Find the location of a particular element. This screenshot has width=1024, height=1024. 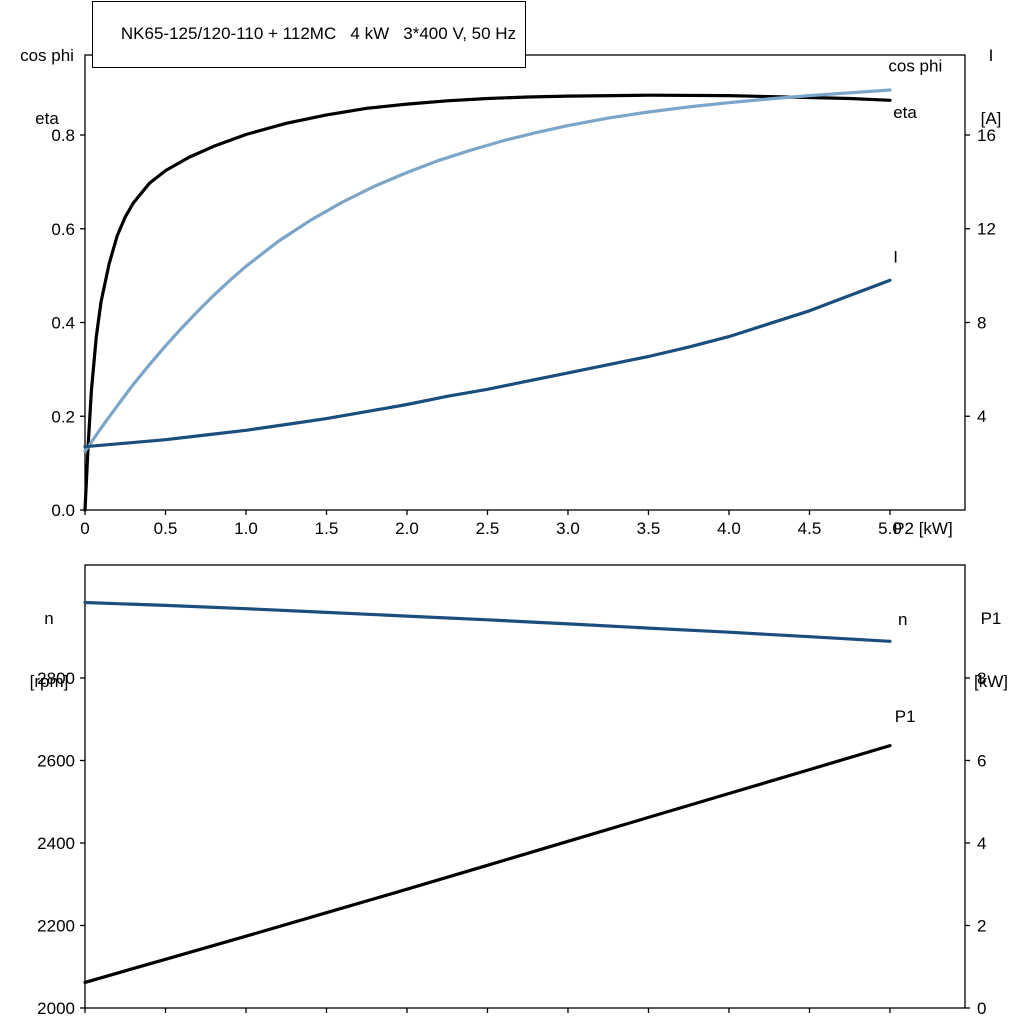

series-label-n: n is located at coordinates (902, 619).